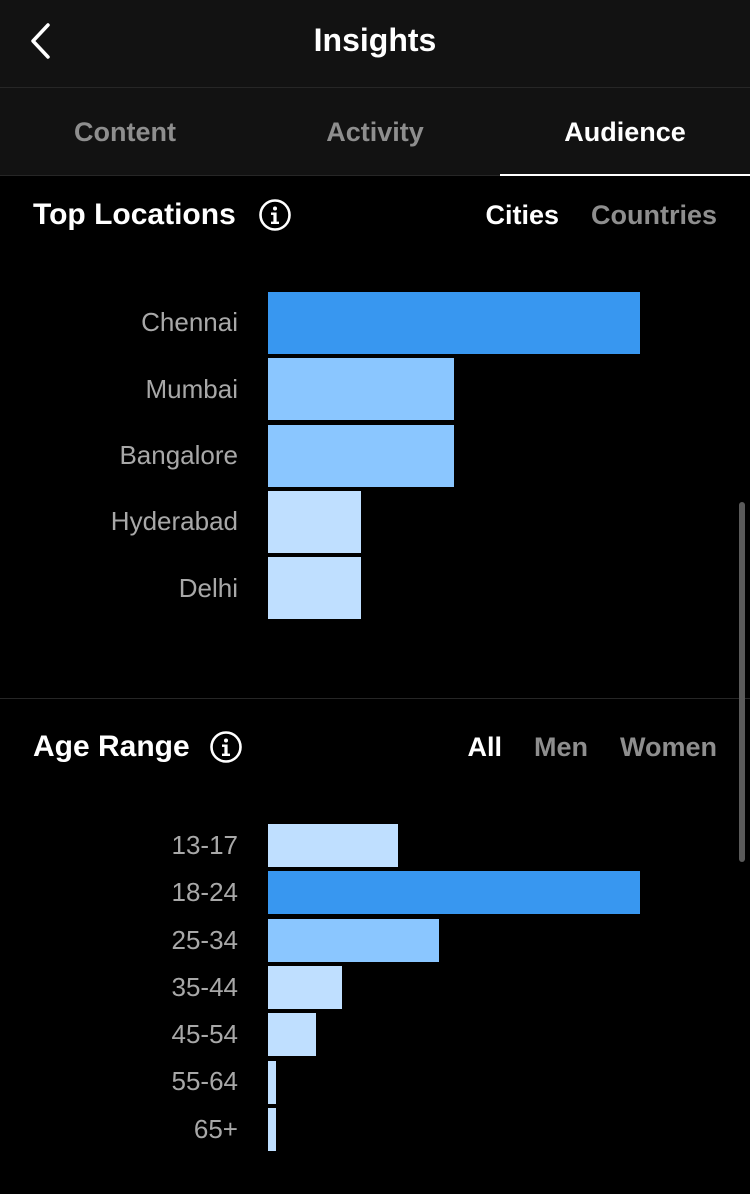 Image resolution: width=750 pixels, height=1194 pixels. What do you see at coordinates (205, 1081) in the screenshot?
I see `bar-label: 55-64` at bounding box center [205, 1081].